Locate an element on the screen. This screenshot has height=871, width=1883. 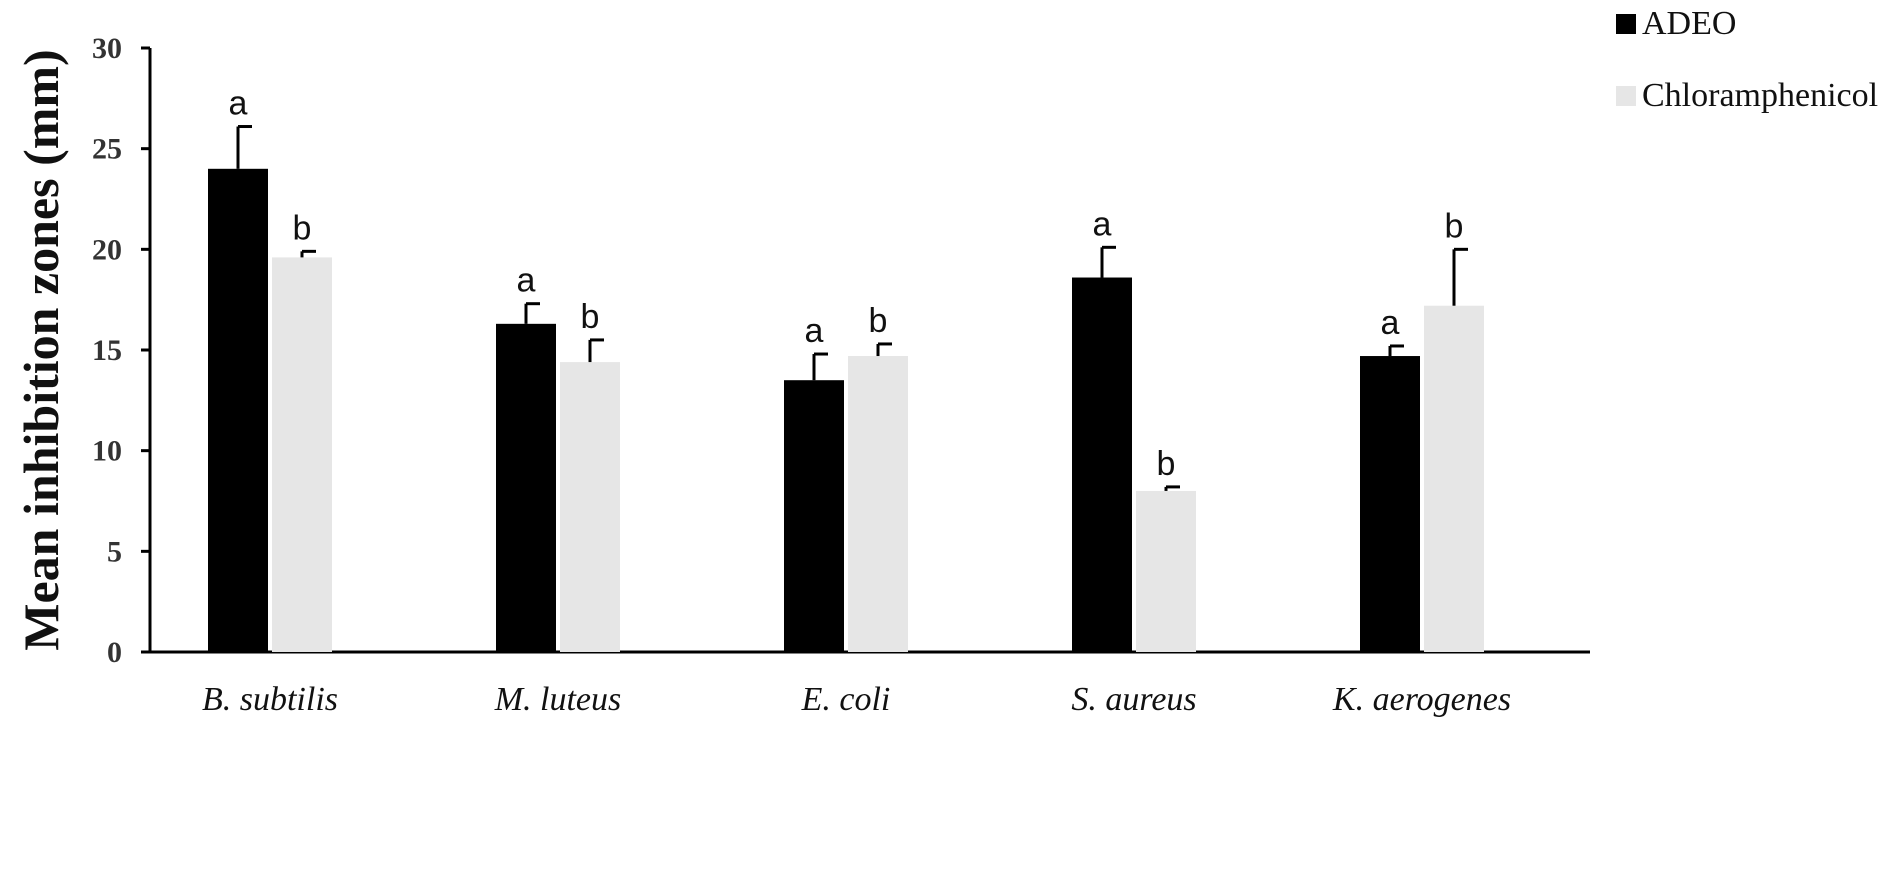
legend: ADEO Chloramphenicol is located at coordinates (1747, 59).